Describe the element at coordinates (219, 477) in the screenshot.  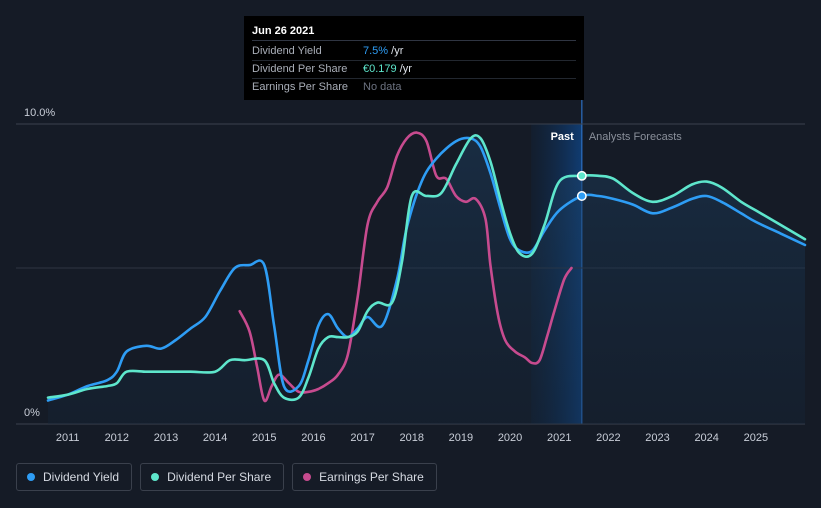
I see `legend-label: Dividend Per Share` at that location.